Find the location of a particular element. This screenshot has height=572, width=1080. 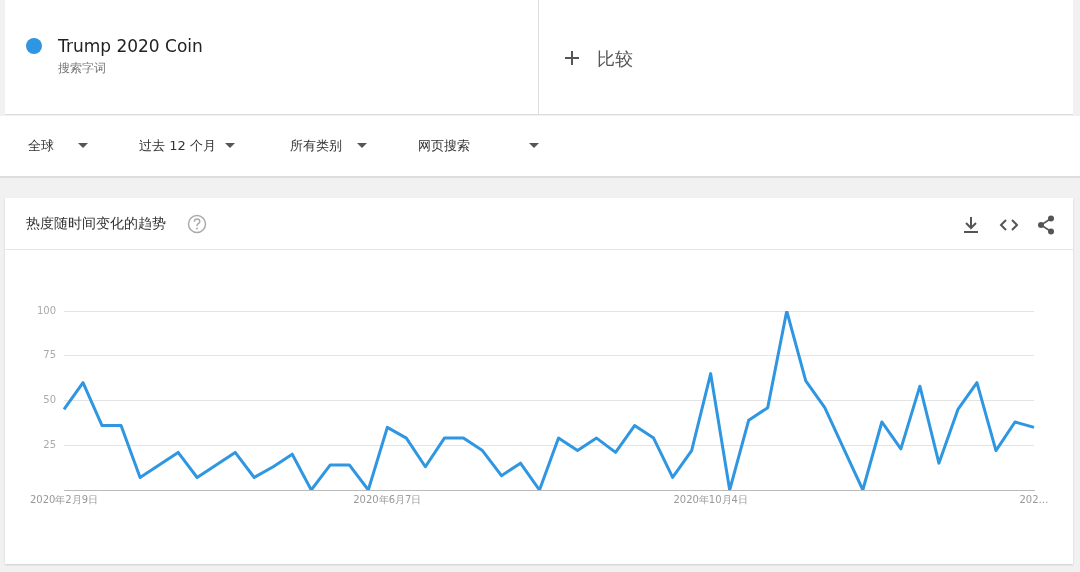

text: 所有类别 is located at coordinates (316, 146).